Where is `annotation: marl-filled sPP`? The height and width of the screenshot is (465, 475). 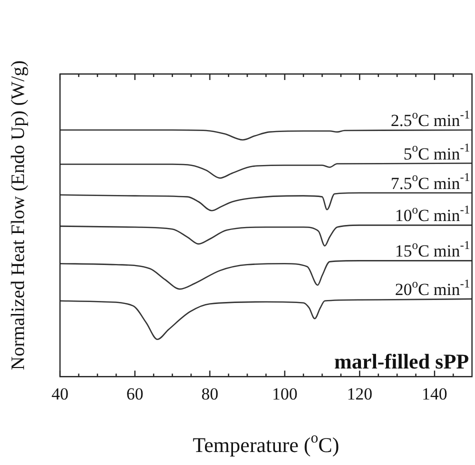 annotation: marl-filled sPP is located at coordinates (402, 362).